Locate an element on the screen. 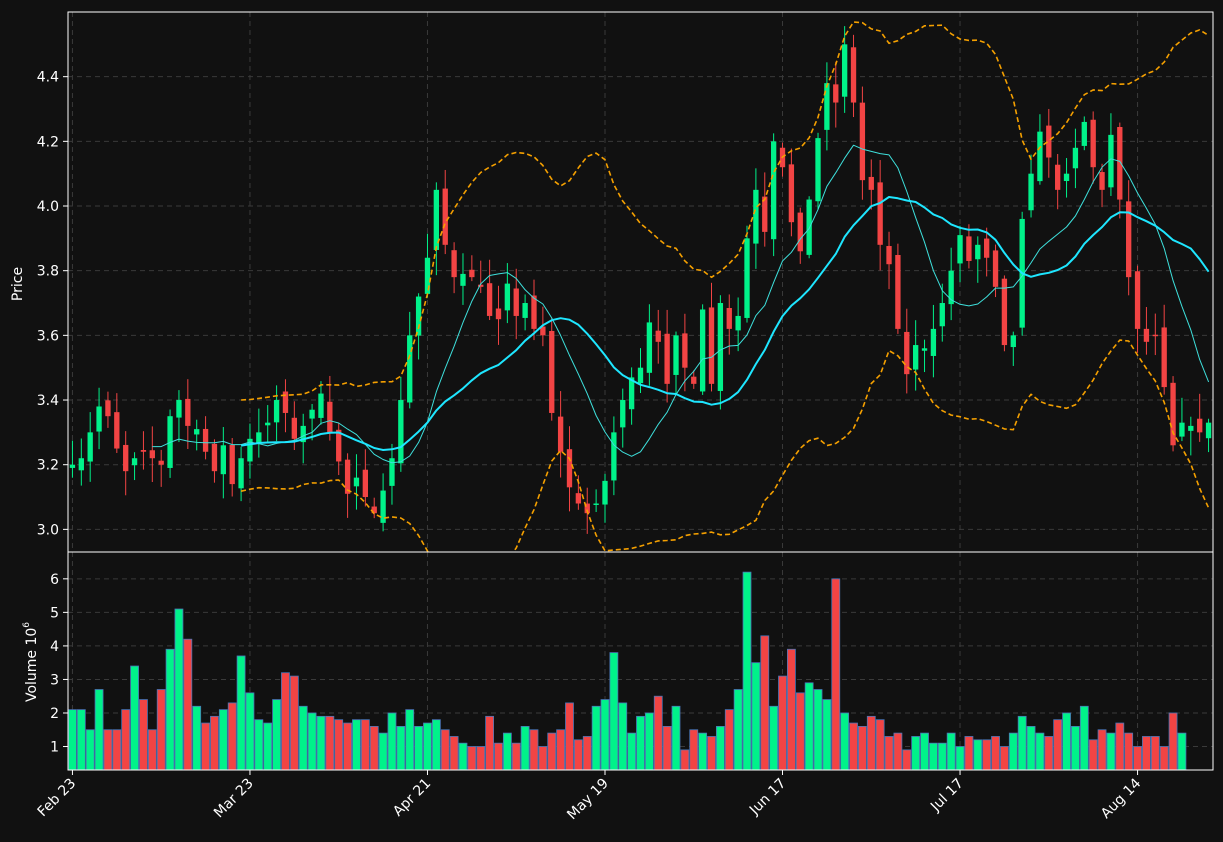 Image resolution: width=1223 pixels, height=842 pixels. volume-y-tick-label: 1 is located at coordinates (54, 748).